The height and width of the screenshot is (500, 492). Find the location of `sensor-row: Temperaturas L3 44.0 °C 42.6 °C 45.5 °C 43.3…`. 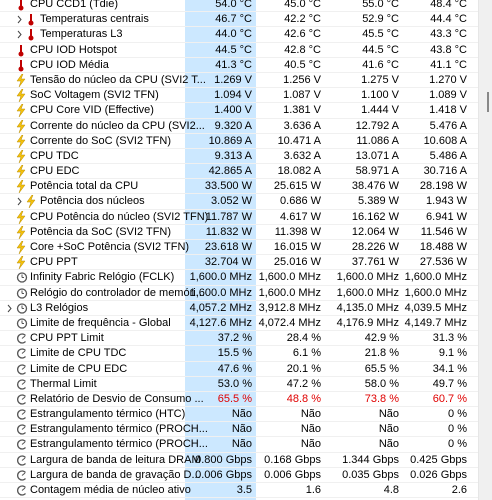

sensor-row: Temperaturas L3 44.0 °C 42.6 °C 45.5 °C 43.3… is located at coordinates (239, 35).